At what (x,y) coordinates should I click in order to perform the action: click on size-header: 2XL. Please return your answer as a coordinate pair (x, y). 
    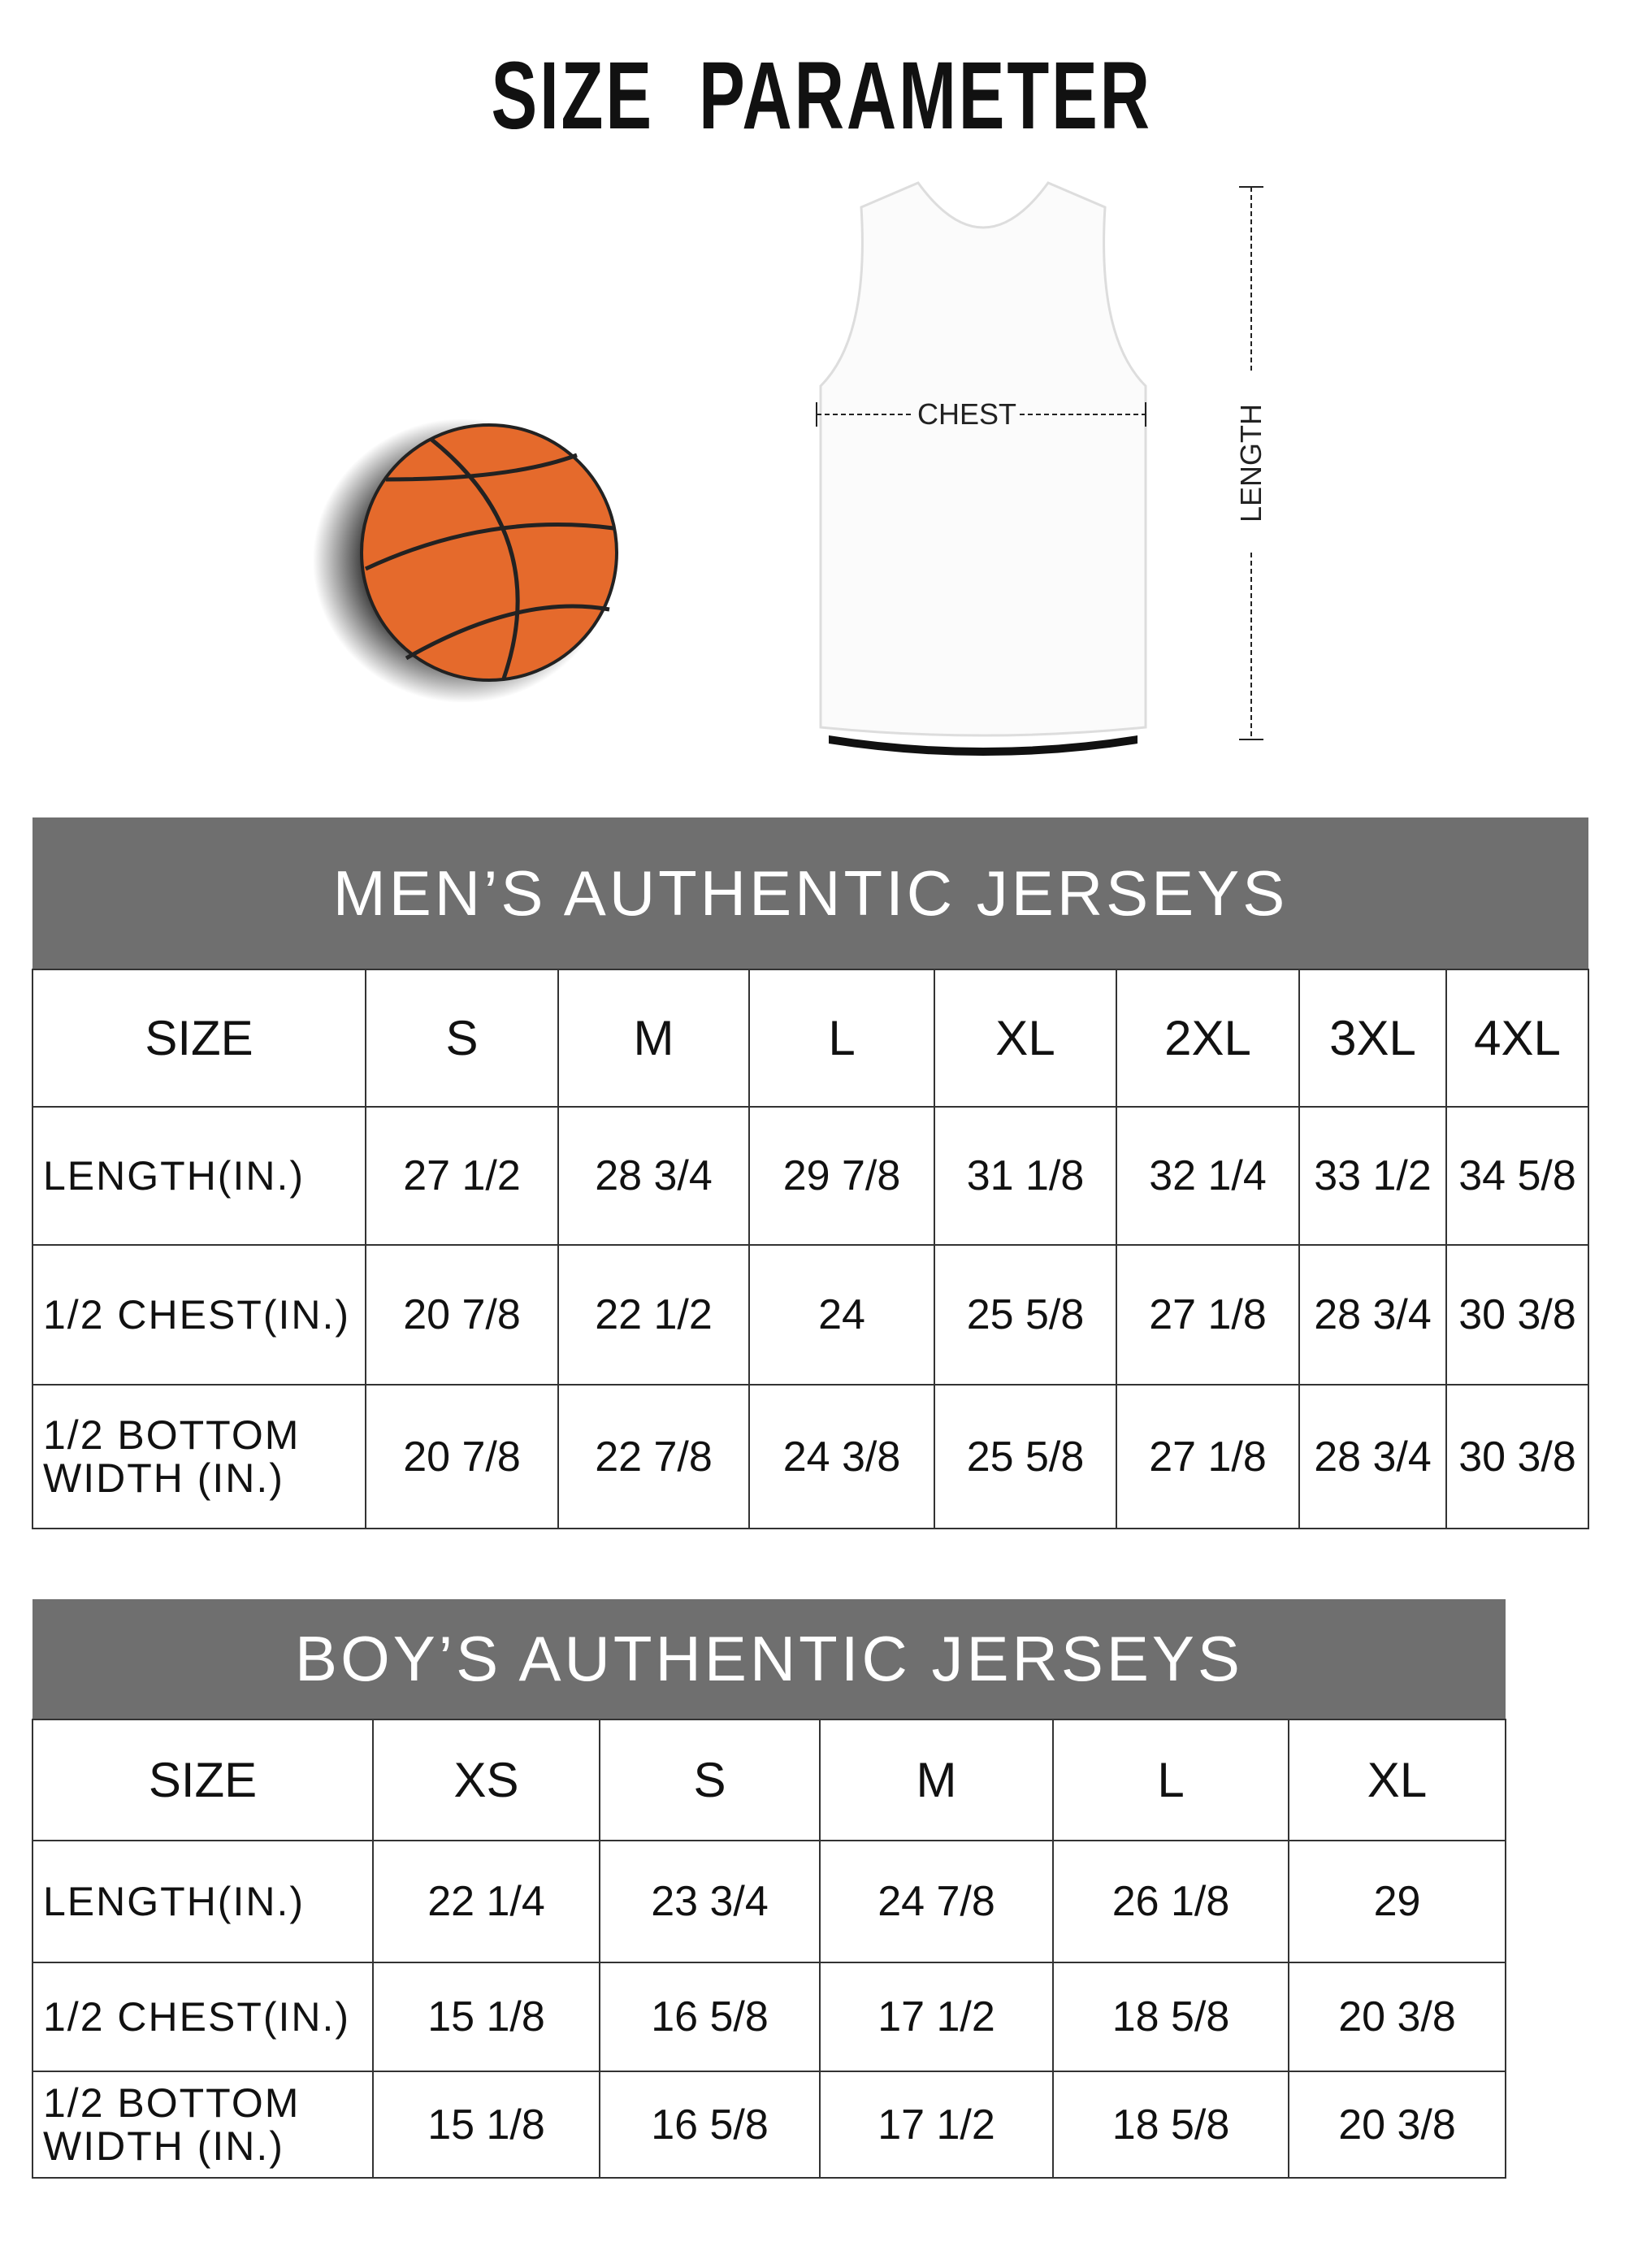
    Looking at the image, I should click on (1208, 1038).